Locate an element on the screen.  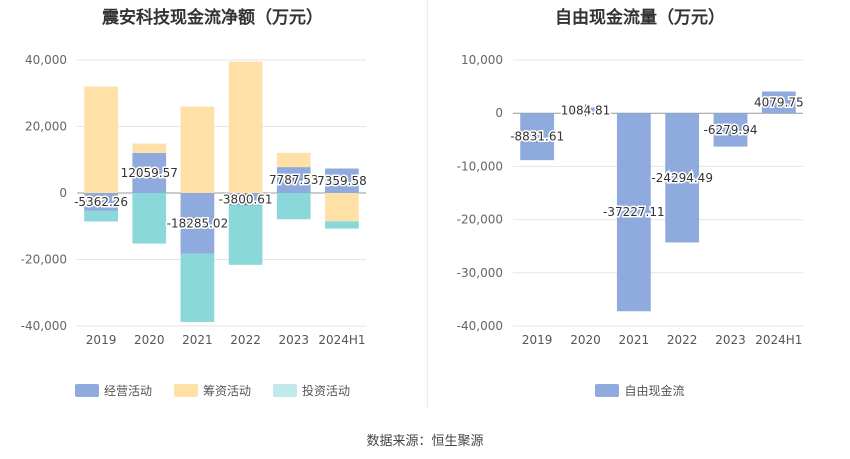
data-label: -6279.94 is located at coordinates (731, 130).